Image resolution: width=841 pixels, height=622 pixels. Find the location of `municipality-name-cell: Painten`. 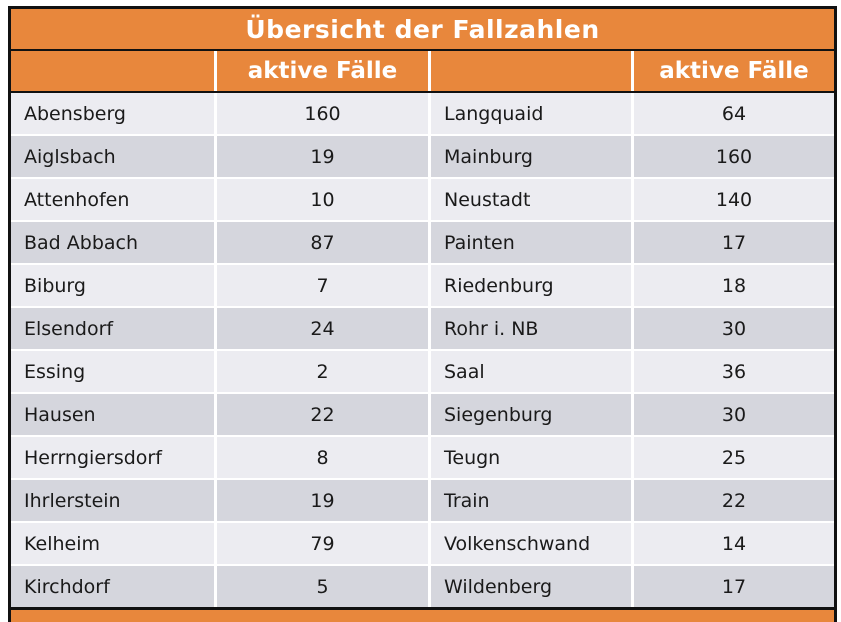

municipality-name-cell: Painten is located at coordinates (531, 242).